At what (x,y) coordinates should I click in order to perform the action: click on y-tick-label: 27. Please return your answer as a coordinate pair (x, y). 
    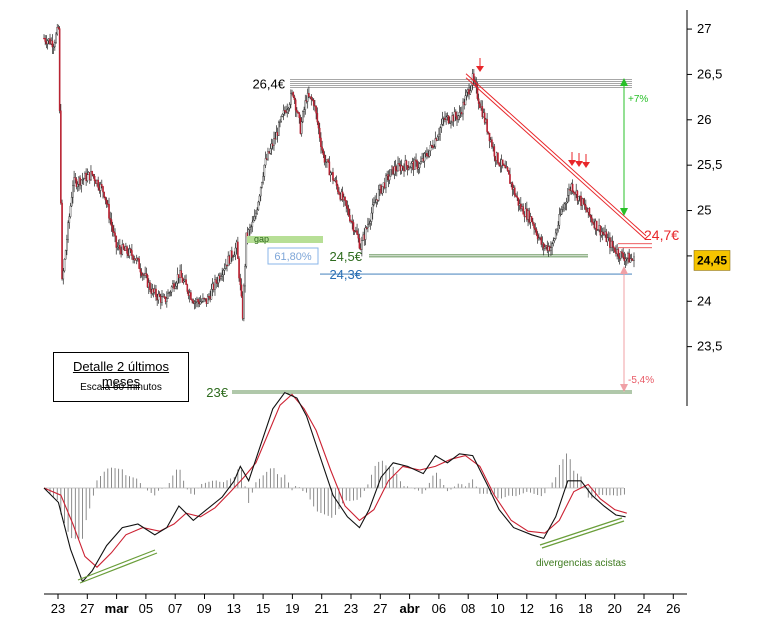
    Looking at the image, I should click on (704, 28).